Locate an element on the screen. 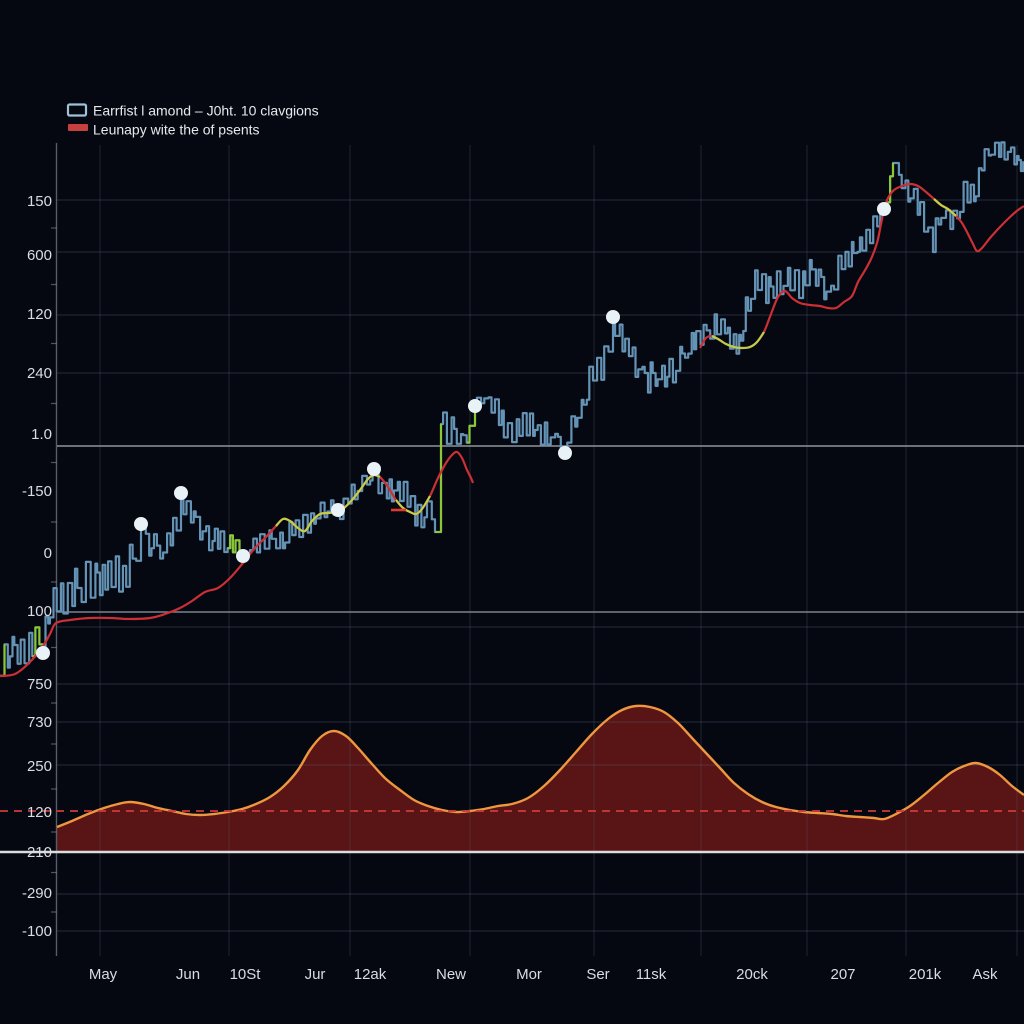 The height and width of the screenshot is (1024, 1024). svg-text: -290 is located at coordinates (37, 893).